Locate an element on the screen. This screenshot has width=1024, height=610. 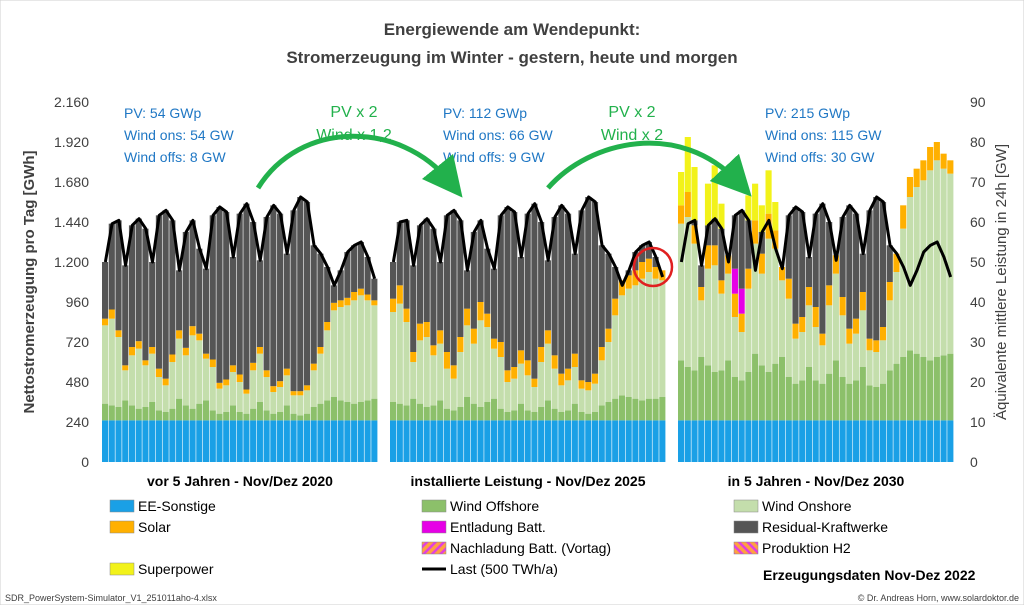
chart-title-line1: Energiewende am Wendepunkt: is located at coordinates (512, 29).